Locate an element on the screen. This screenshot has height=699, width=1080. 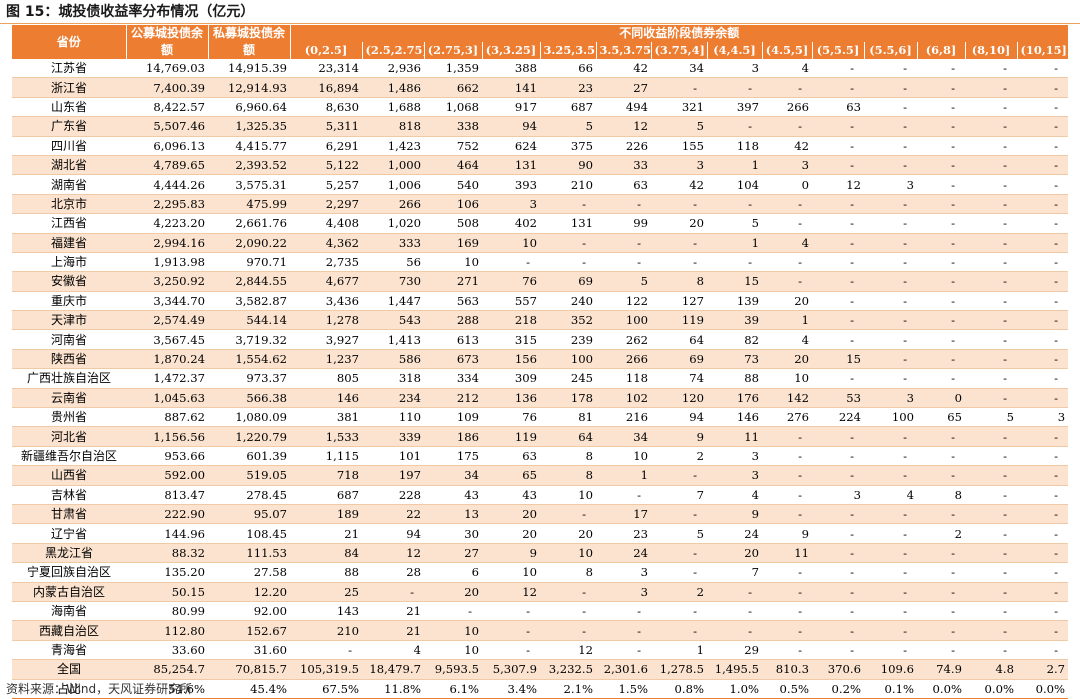
bucket-cell: 234 is located at coordinates (393, 398).